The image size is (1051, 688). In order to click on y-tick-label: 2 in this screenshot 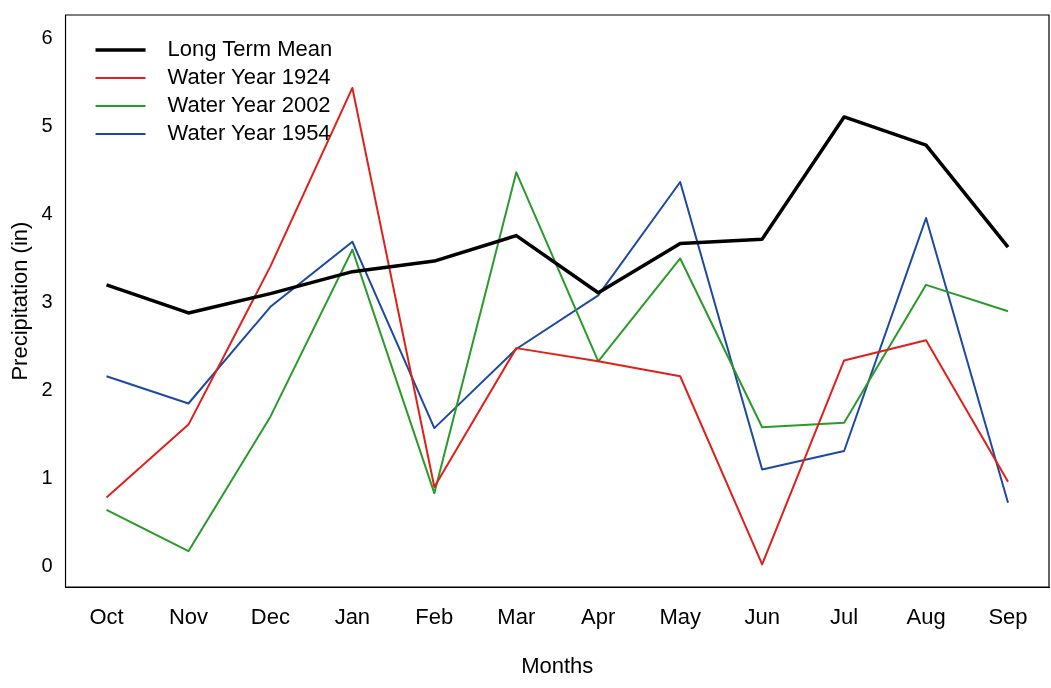, I will do `click(47, 388)`.